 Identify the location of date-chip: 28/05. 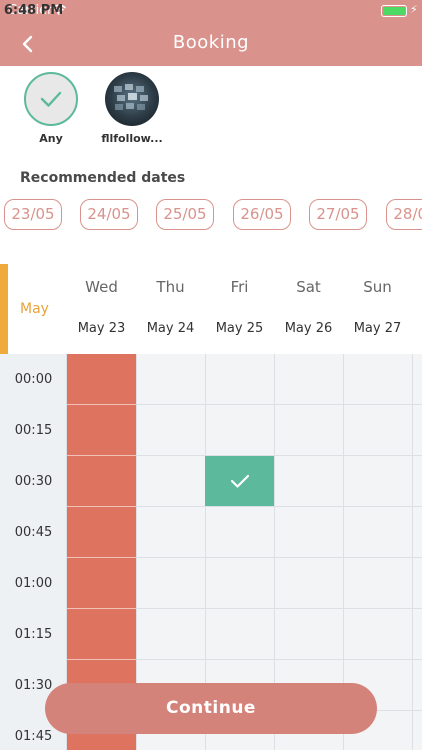
(404, 214).